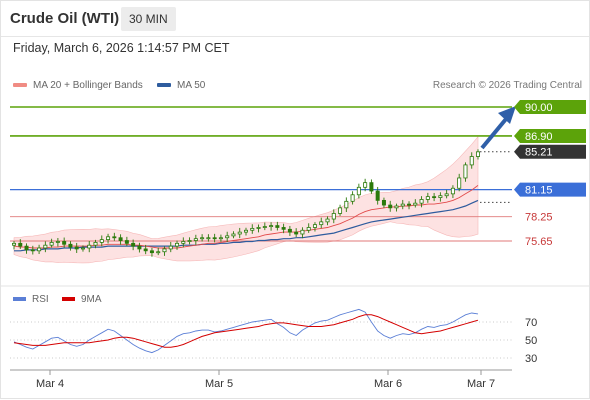 Image resolution: width=590 pixels, height=400 pixels. Describe the element at coordinates (181, 85) in the screenshot. I see `legend-ma50: MA 50` at that location.